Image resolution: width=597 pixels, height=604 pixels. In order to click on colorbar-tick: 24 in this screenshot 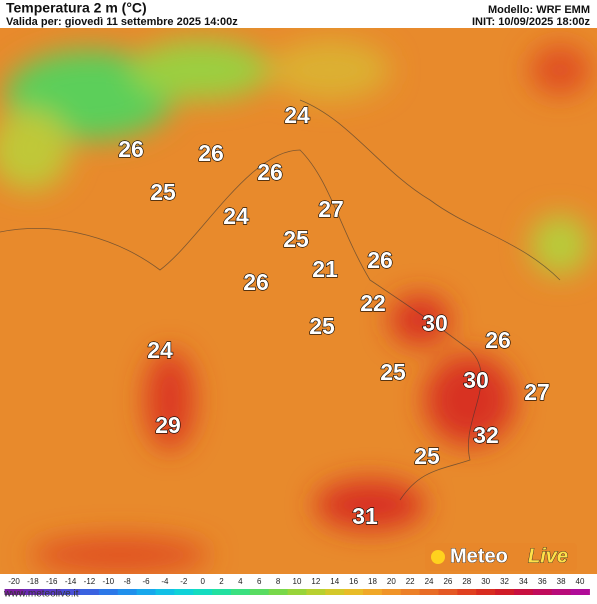, I will do `click(429, 581)`.